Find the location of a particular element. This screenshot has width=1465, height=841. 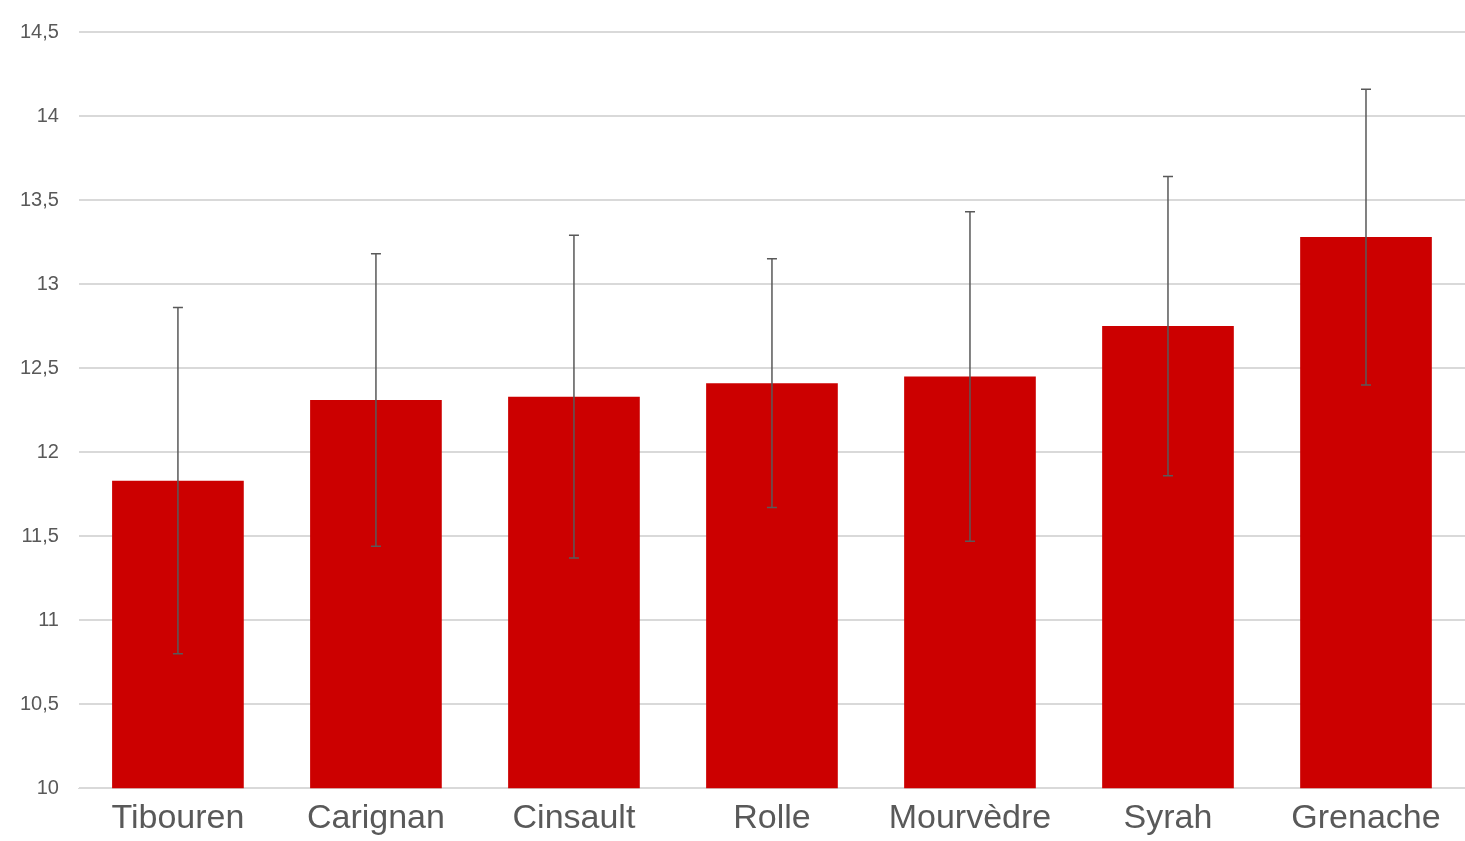

x-tick-label: Mourvèdre is located at coordinates (970, 815).